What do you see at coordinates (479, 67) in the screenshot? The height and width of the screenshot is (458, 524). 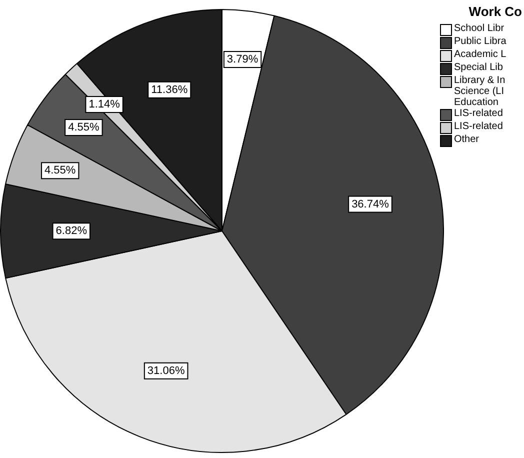 I see `legend-label: Special Lib` at bounding box center [479, 67].